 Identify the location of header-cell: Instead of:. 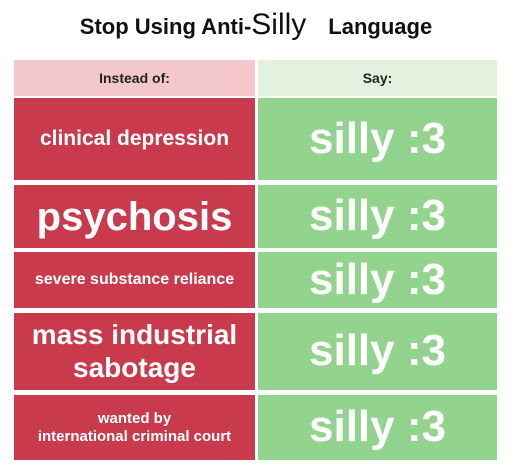
(134, 78).